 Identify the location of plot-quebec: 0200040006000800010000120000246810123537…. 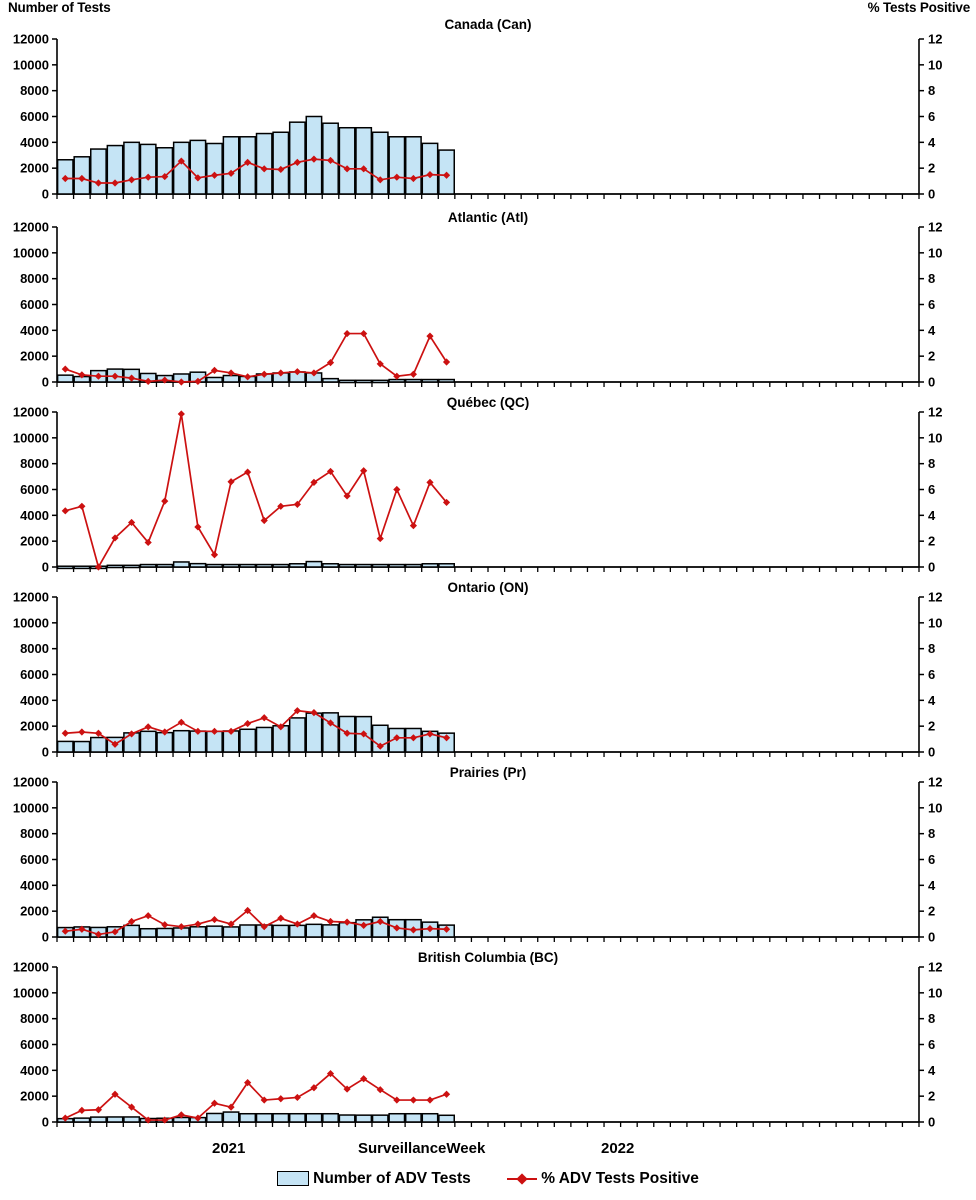
(478, 490).